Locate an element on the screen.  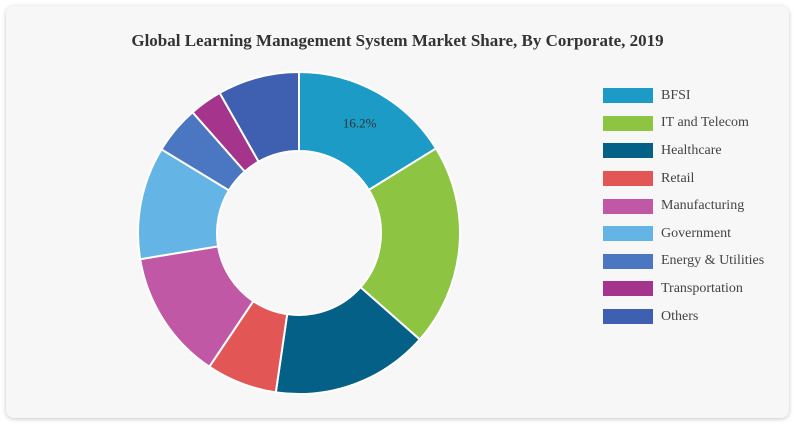
legend-label: Healthcare is located at coordinates (691, 150).